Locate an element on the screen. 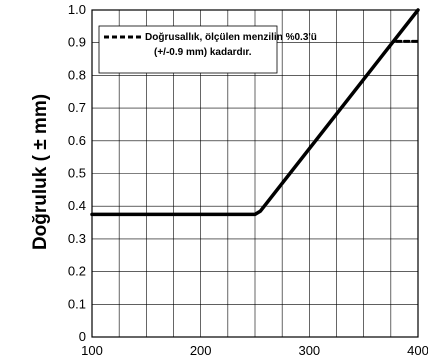 This screenshot has width=428, height=361. legend-line-2: (+/-0.9 mm) kadardır. is located at coordinates (203, 52).